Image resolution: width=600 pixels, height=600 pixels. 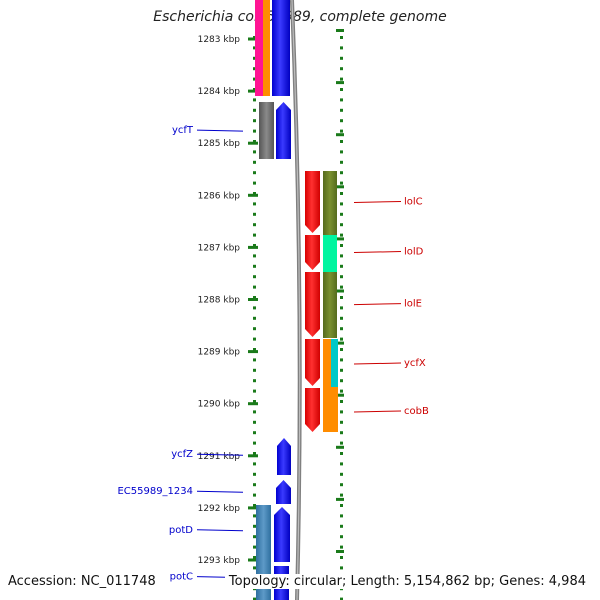 I want to click on kbp-tick-label: 1288 kbp, so click(x=219, y=301).